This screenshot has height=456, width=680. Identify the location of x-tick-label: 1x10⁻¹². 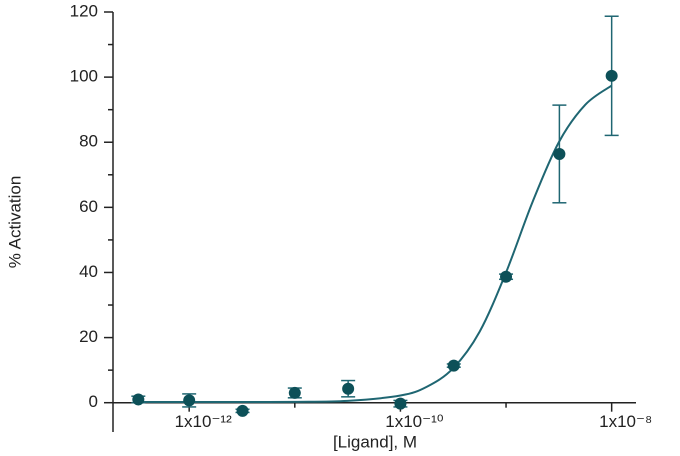
(203, 421).